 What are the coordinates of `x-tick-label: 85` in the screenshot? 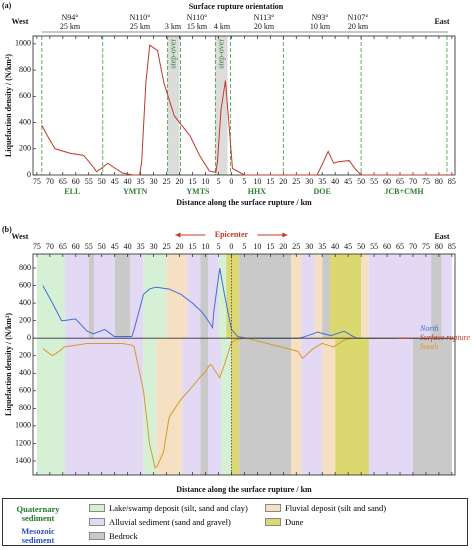 It's located at (452, 246).